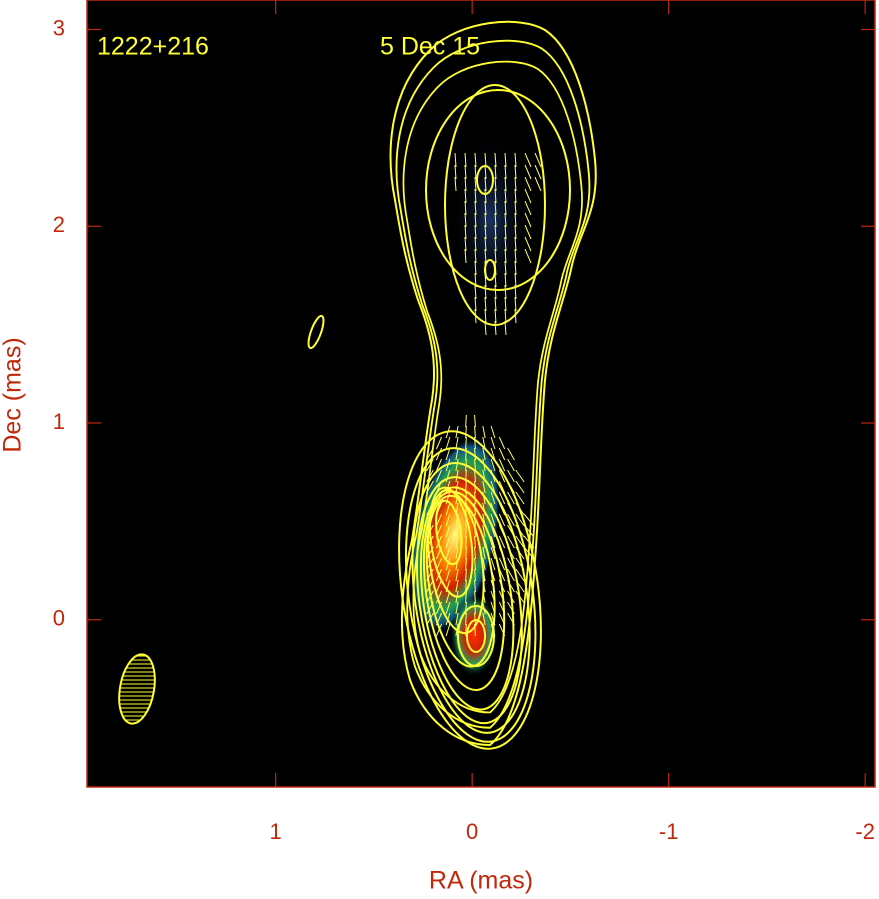  Describe the element at coordinates (472, 831) in the screenshot. I see `x-tick-label: 0` at that location.